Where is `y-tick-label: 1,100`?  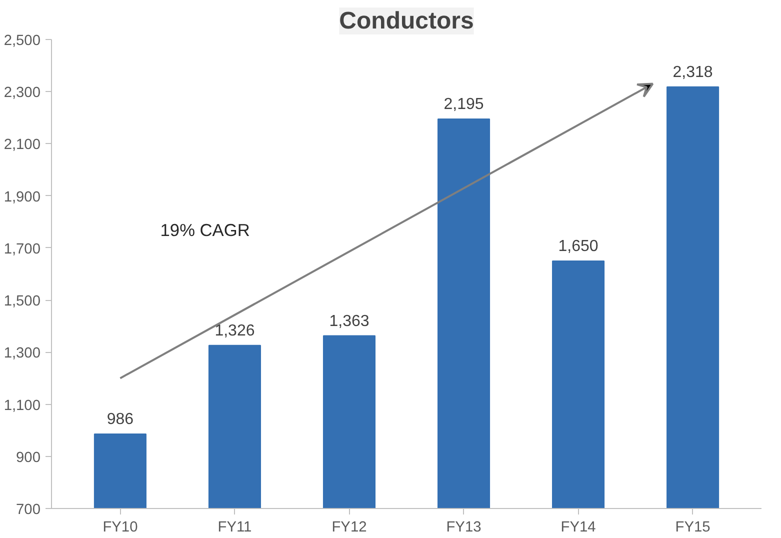 y-tick-label: 1,100 is located at coordinates (22, 406).